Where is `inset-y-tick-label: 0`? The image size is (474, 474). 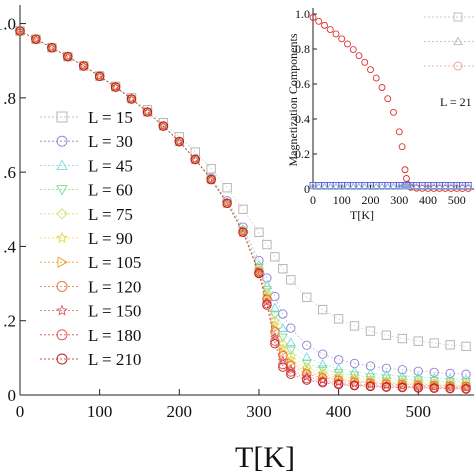 inset-y-tick-label: 0 is located at coordinates (307, 189).